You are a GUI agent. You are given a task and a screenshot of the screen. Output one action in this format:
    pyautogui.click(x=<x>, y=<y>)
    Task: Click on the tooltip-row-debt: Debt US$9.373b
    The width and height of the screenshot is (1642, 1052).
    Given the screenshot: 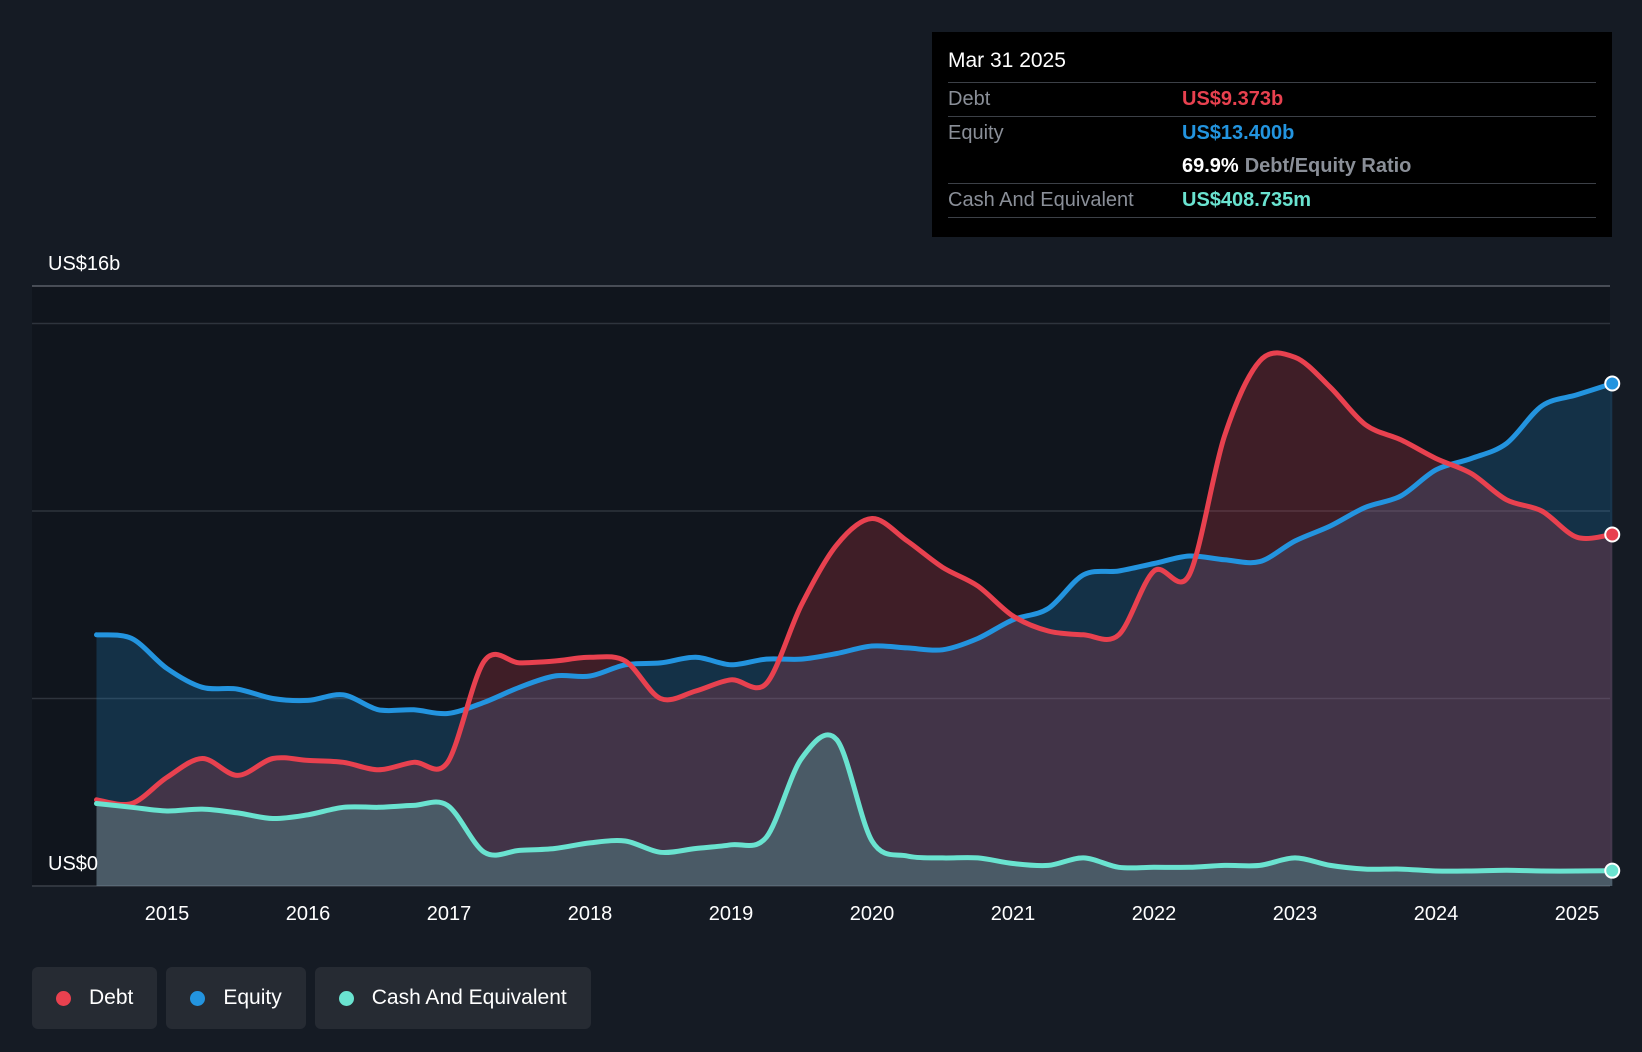 What is the action you would take?
    pyautogui.click(x=1272, y=99)
    